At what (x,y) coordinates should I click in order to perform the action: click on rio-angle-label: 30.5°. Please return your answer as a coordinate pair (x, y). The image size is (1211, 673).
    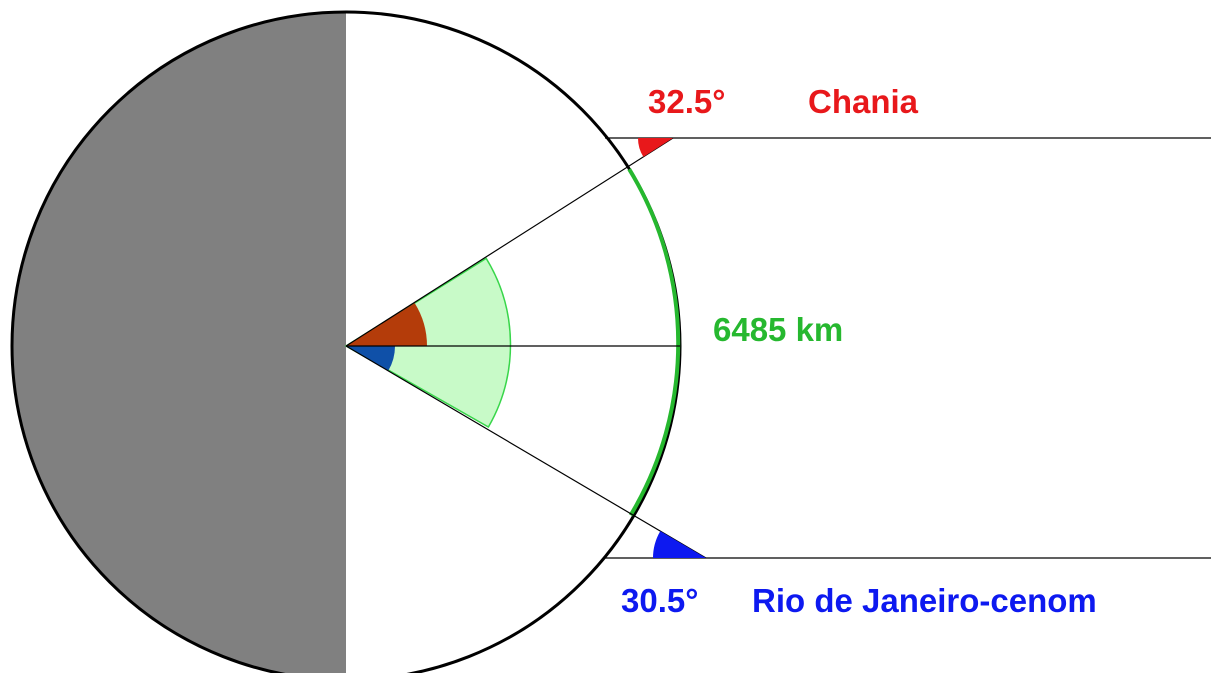
    Looking at the image, I should click on (659, 600).